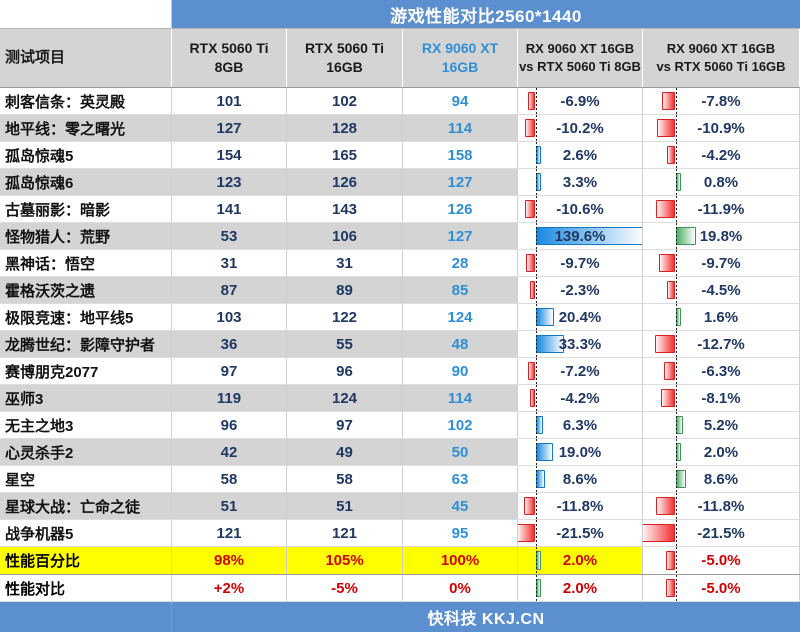  Describe the element at coordinates (721, 344) in the screenshot. I see `cell-delta-vs-16gb: -12.7%` at that location.